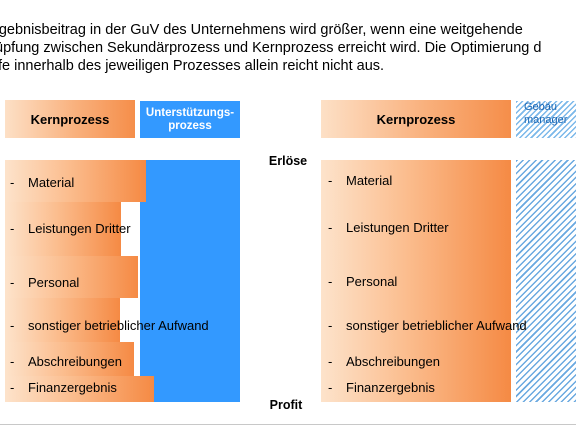 Image resolution: width=576 pixels, height=432 pixels. I want to click on left-support-process-header: Unterstützungs- prozess, so click(190, 119).